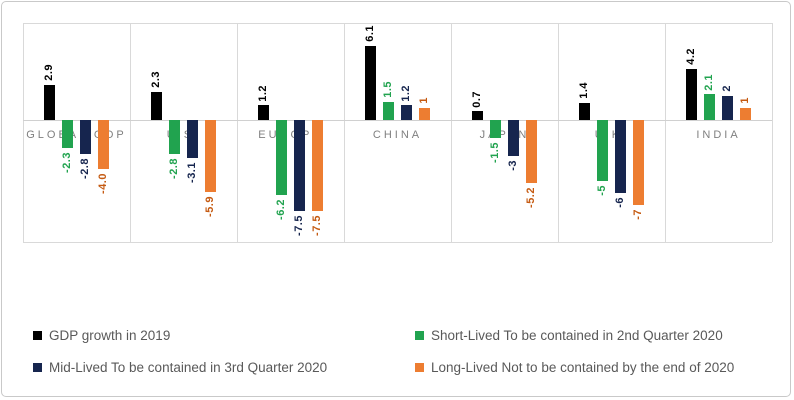 This screenshot has width=794, height=400. Describe the element at coordinates (370, 33) in the screenshot. I see `bar-value-label: 6.1` at that location.